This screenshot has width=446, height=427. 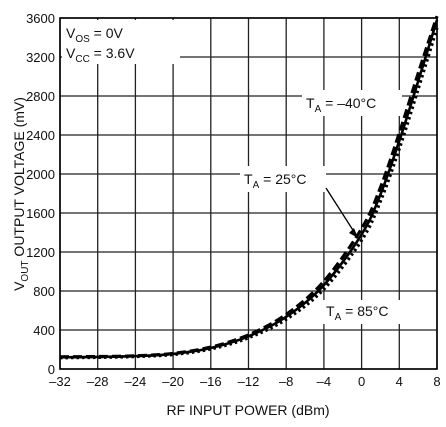 I want to click on x-tick-label-4: –16, so click(x=211, y=381).